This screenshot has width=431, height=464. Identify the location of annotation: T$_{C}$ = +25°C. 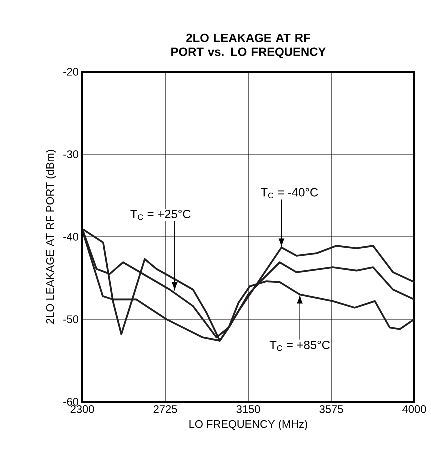
(160, 215).